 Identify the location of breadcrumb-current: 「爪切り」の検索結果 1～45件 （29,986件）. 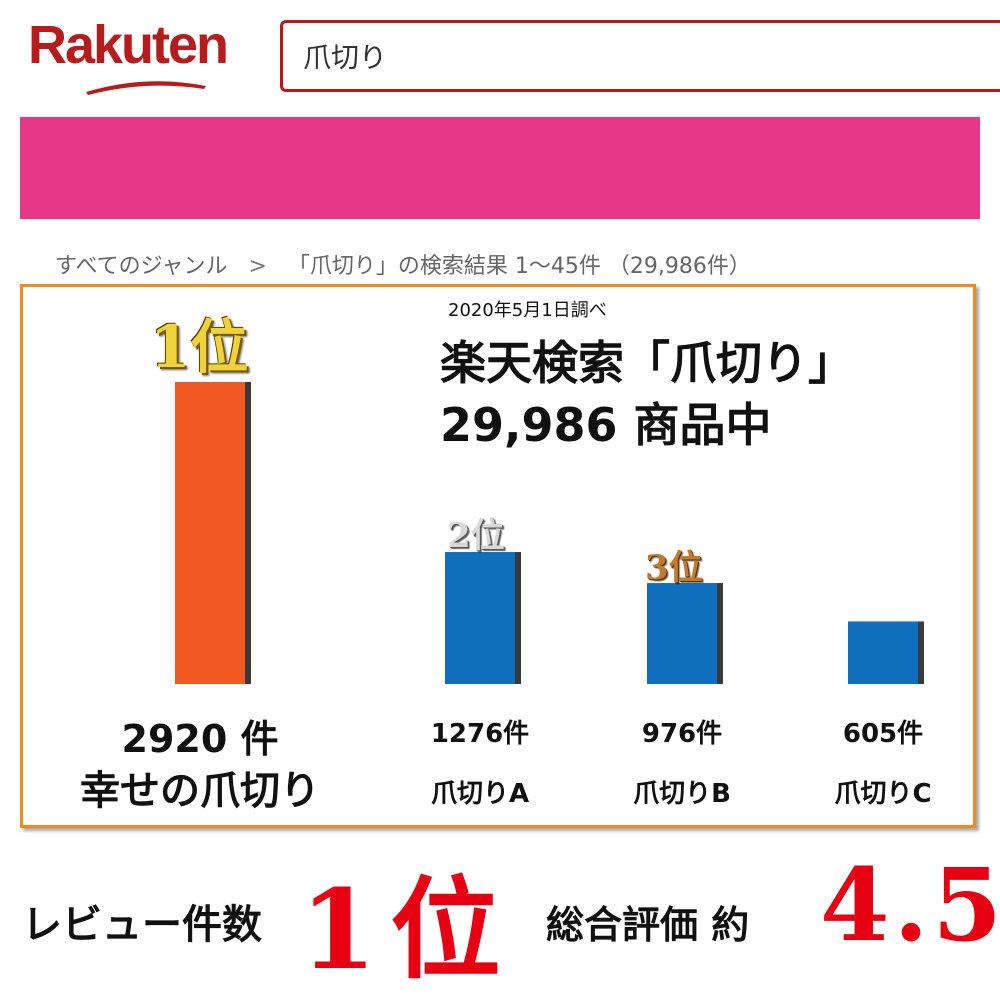
(519, 266).